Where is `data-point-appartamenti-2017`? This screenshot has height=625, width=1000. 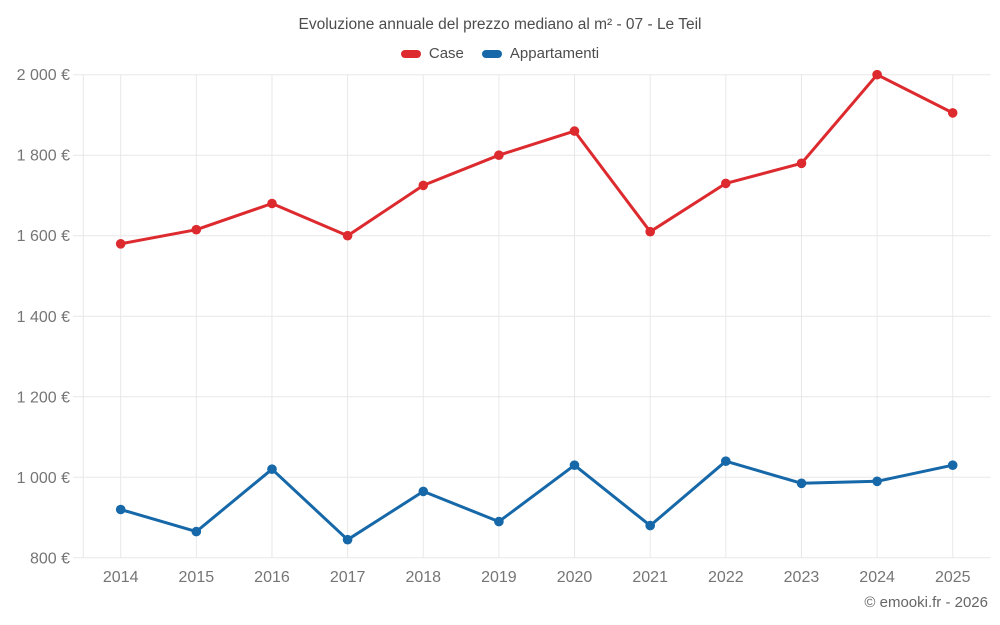
data-point-appartamenti-2017 is located at coordinates (347, 539).